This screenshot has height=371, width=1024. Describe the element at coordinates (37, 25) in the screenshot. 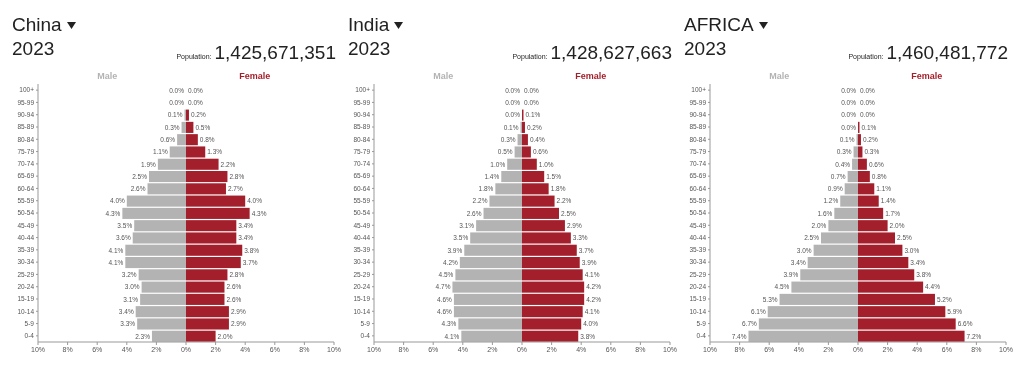

I see `chart-title: China` at that location.